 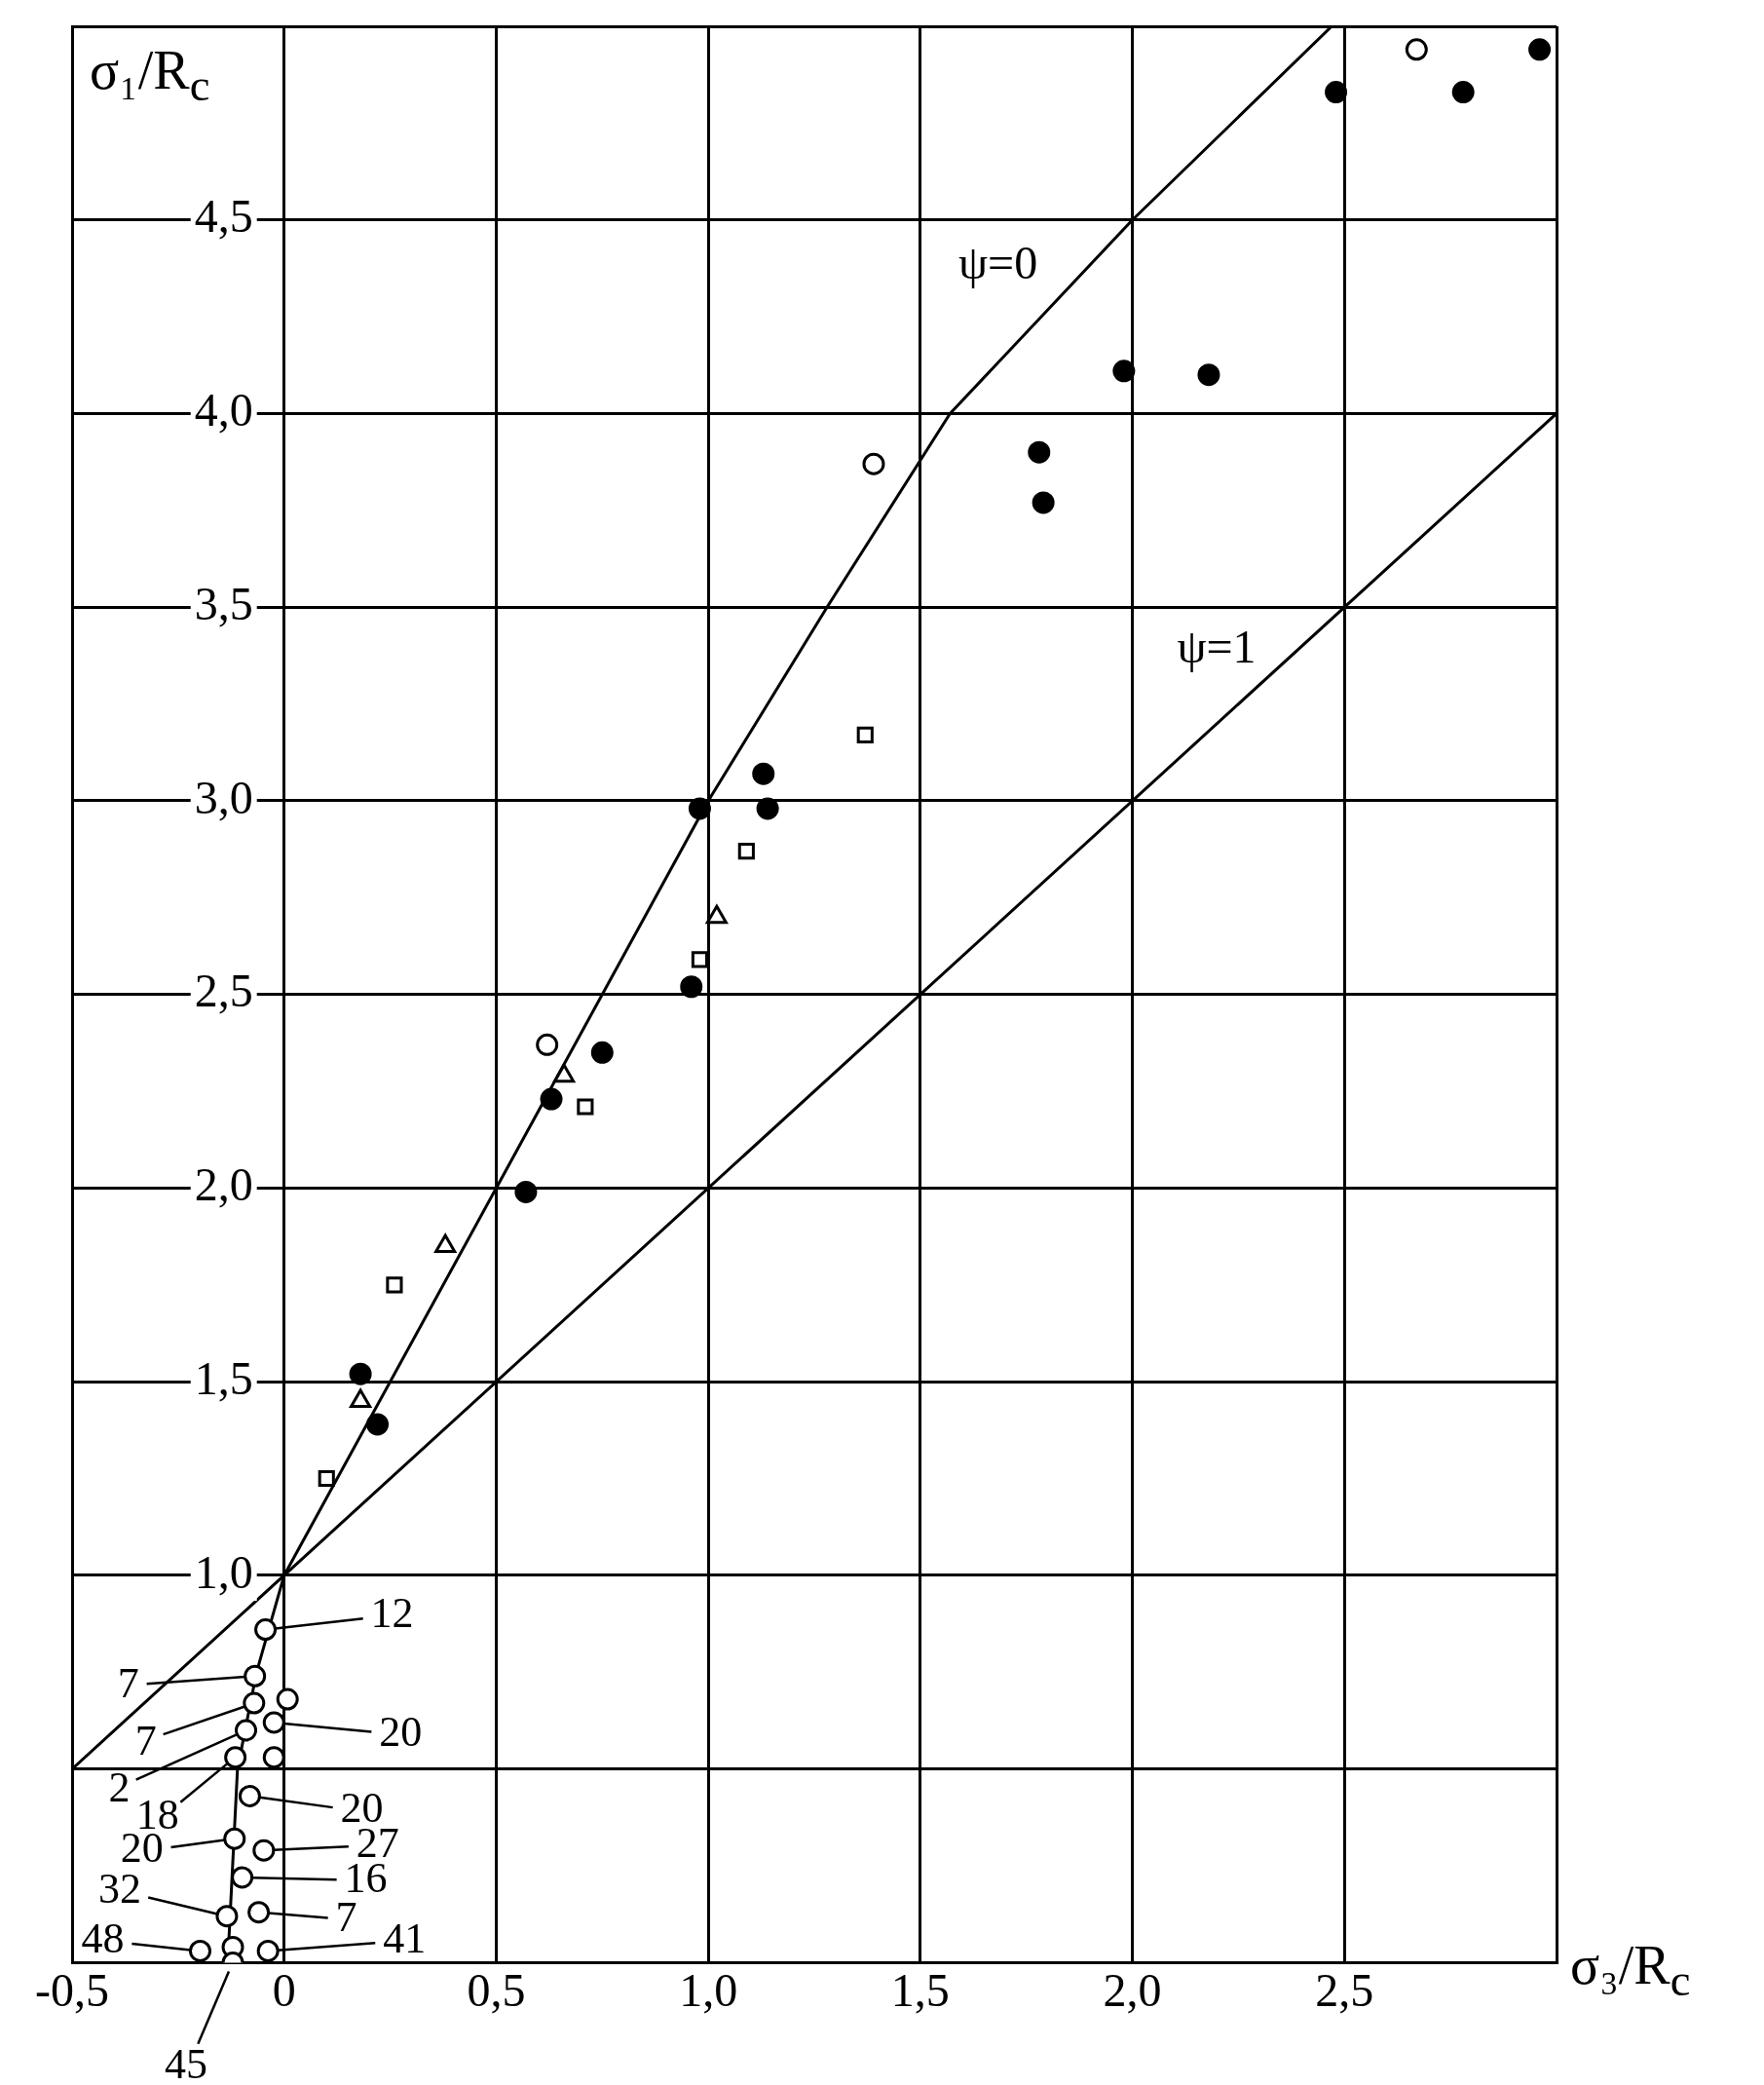 What do you see at coordinates (405, 1939) in the screenshot?
I see `annotation: 41` at bounding box center [405, 1939].